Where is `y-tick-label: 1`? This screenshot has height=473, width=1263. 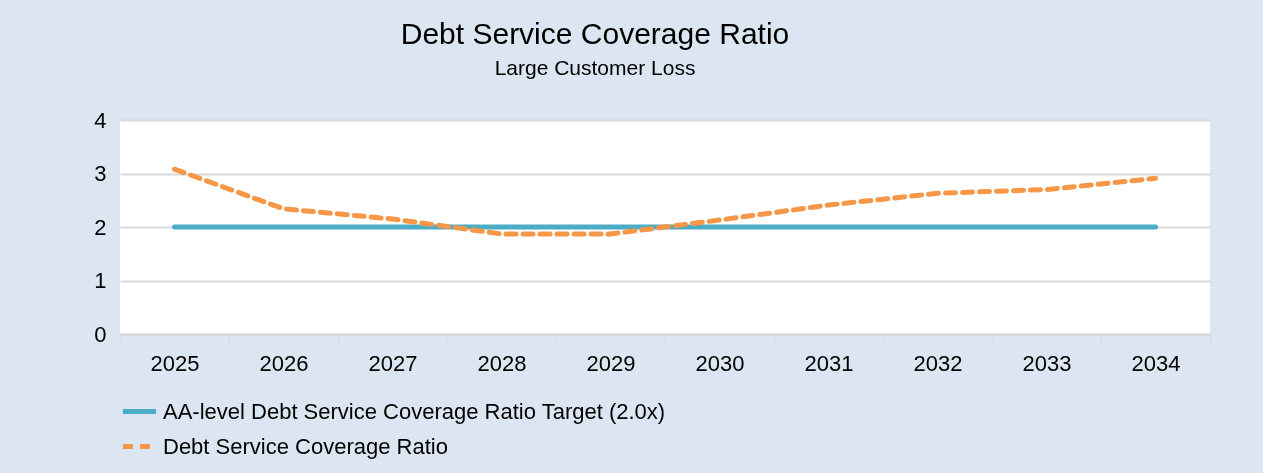
y-tick-label: 1 is located at coordinates (100, 280).